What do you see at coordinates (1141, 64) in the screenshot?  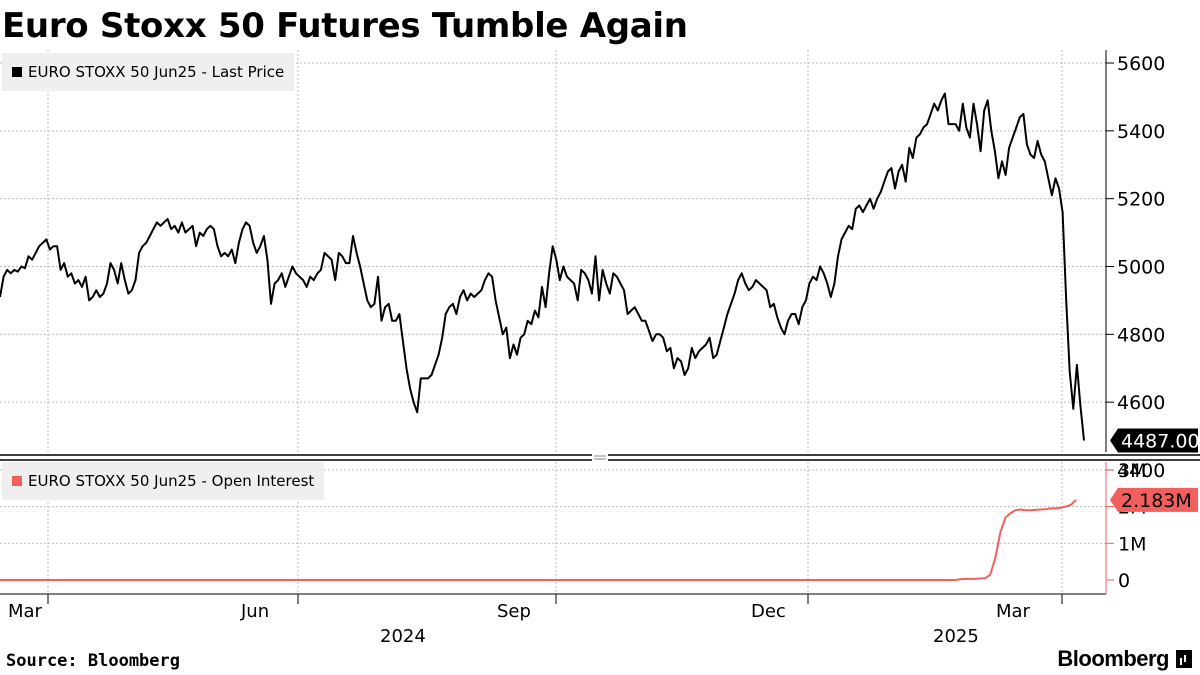 I see `price-y-tick-label: 5600` at bounding box center [1141, 64].